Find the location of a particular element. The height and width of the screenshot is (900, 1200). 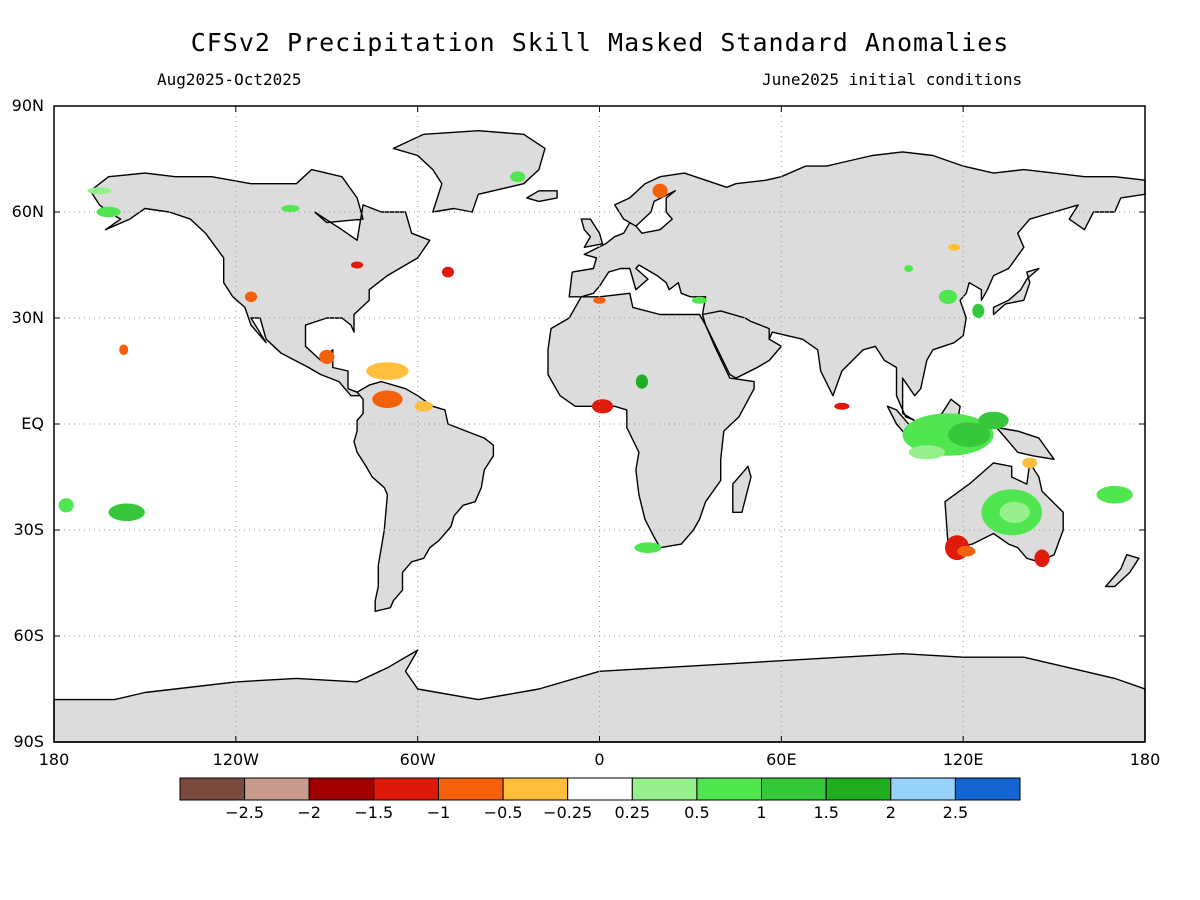

land-eurasia is located at coordinates (857, 286).